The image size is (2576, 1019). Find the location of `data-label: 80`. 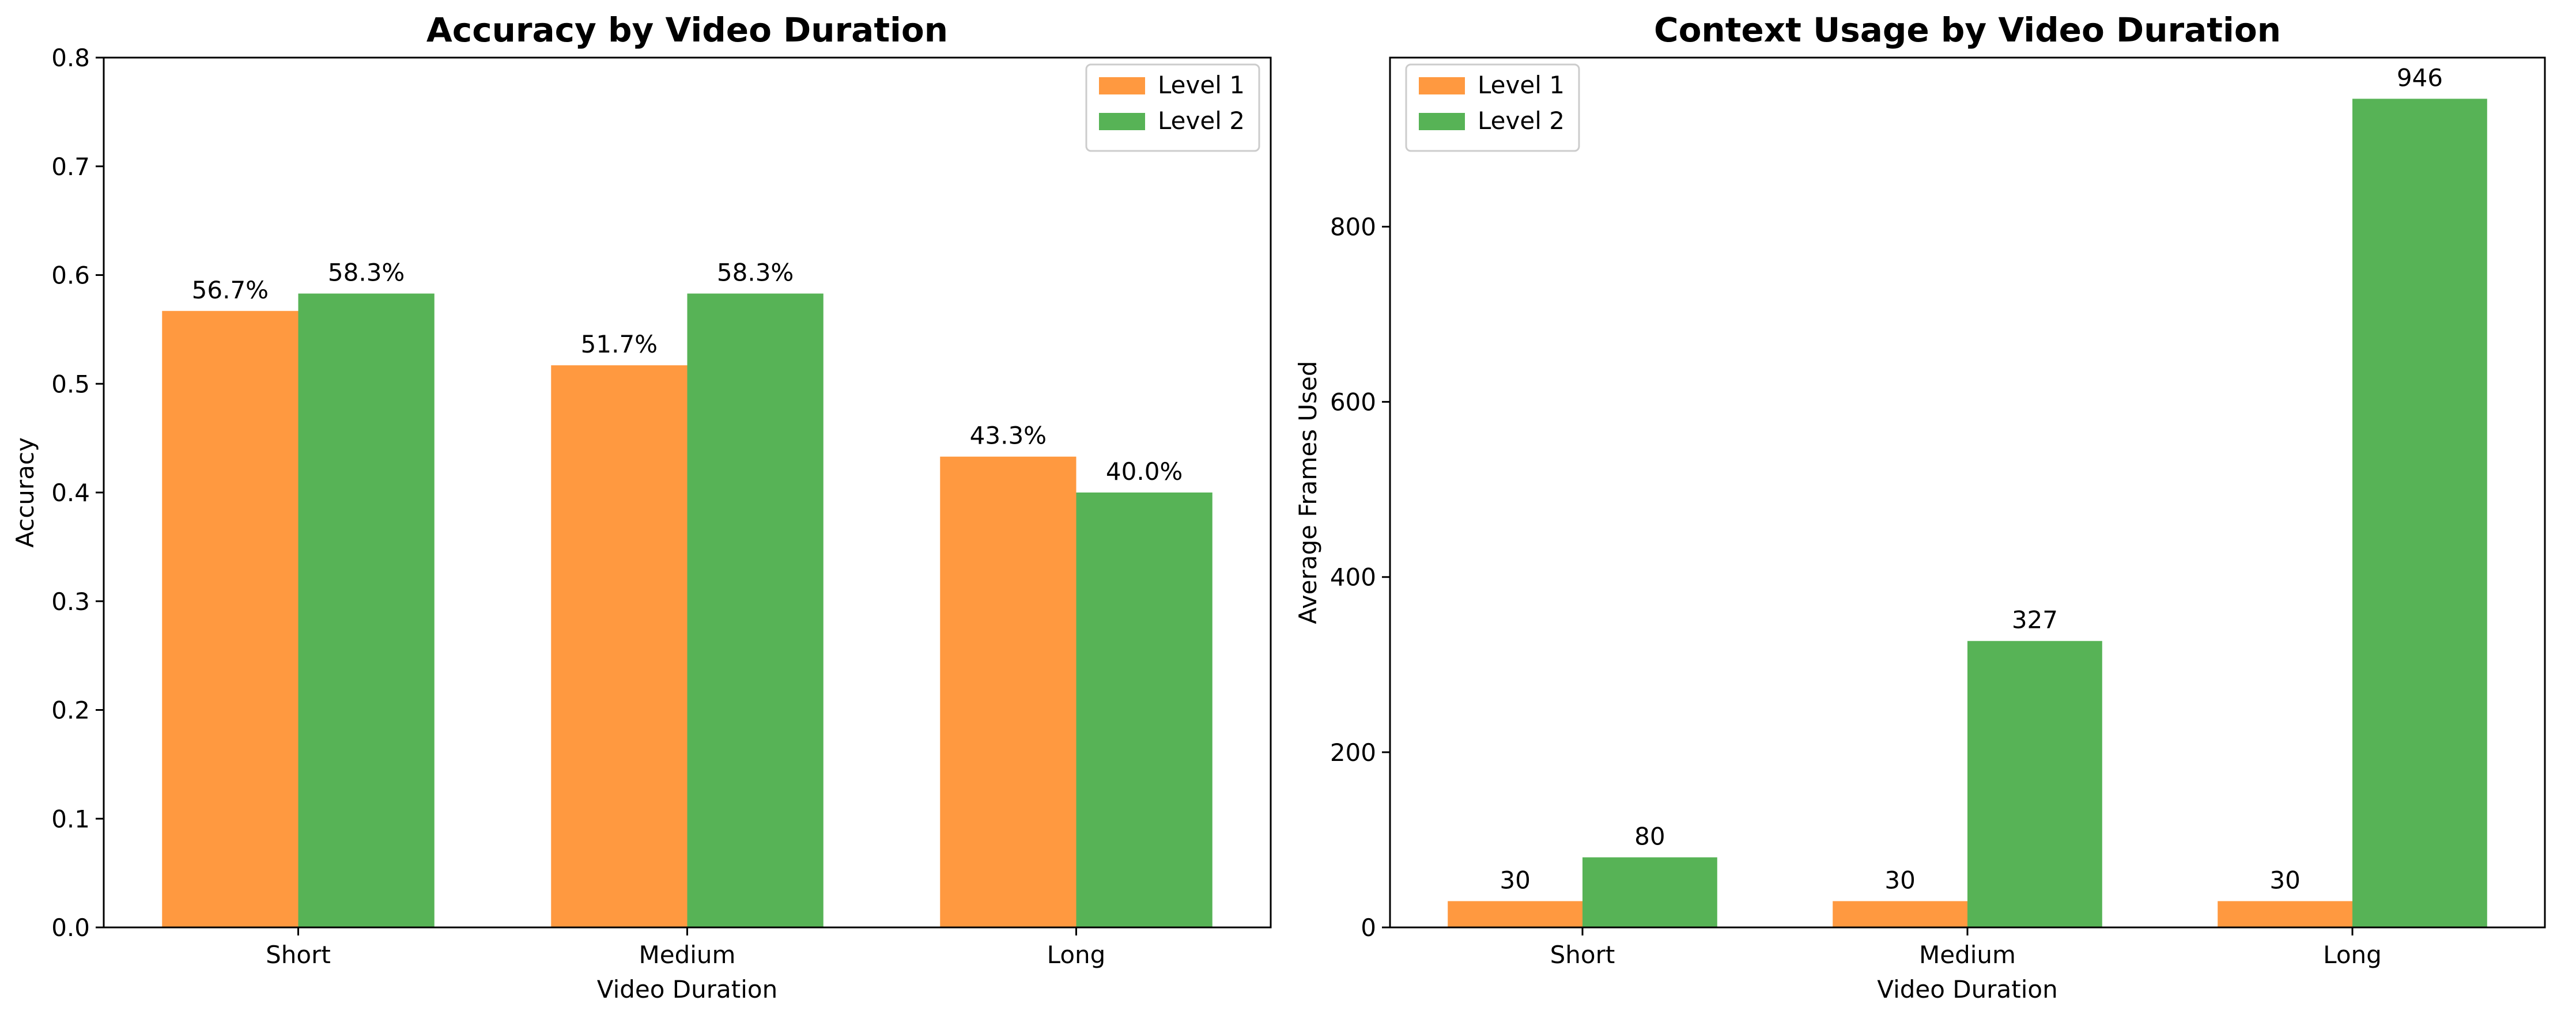

data-label: 80 is located at coordinates (1649, 836).